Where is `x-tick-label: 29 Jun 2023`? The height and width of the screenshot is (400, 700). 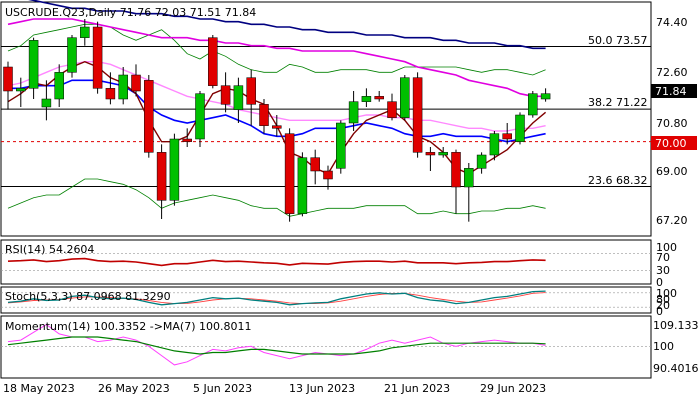 x-tick-label: 29 Jun 2023 is located at coordinates (513, 388).